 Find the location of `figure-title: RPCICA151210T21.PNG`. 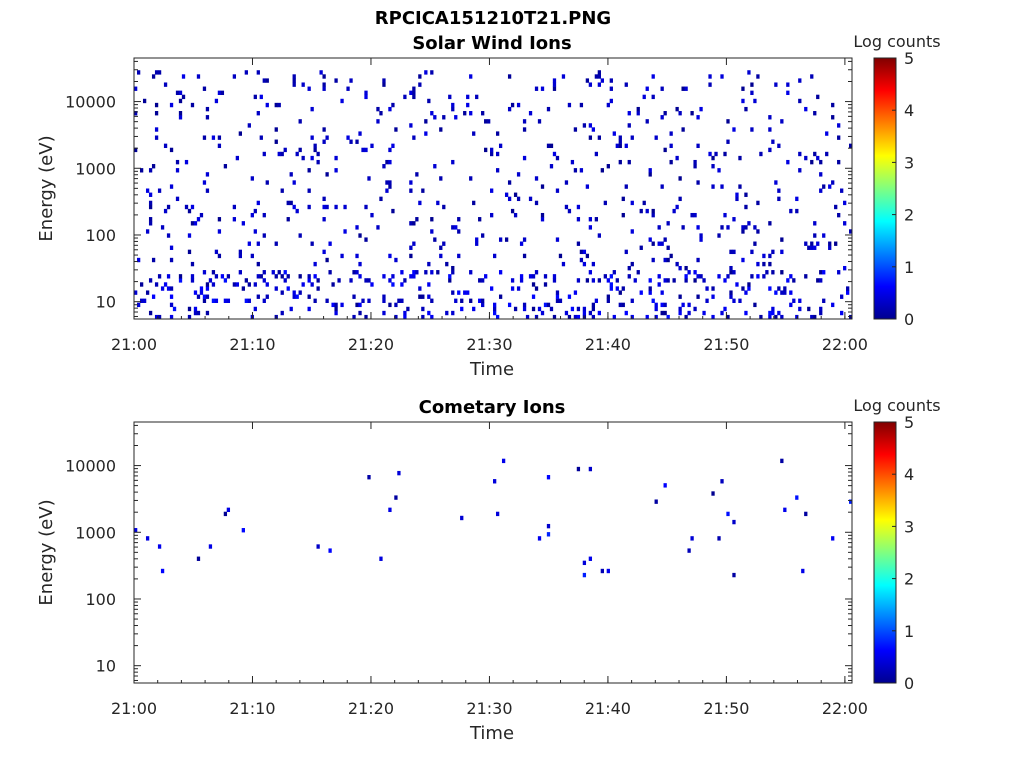

figure-title: RPCICA151210T21.PNG is located at coordinates (493, 18).